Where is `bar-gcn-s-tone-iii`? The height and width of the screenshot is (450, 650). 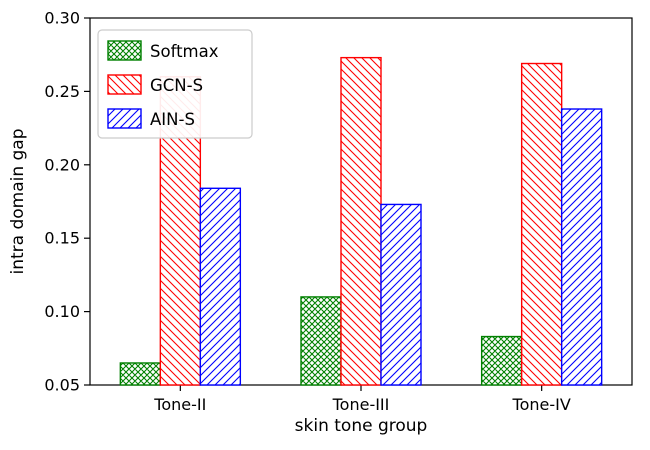
bar-gcn-s-tone-iii is located at coordinates (361, 221).